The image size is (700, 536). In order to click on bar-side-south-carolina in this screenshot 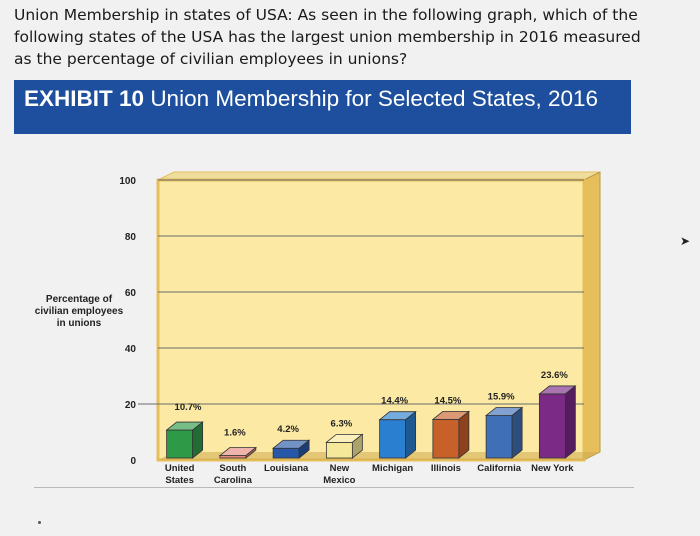, I will do `click(251, 452)`.